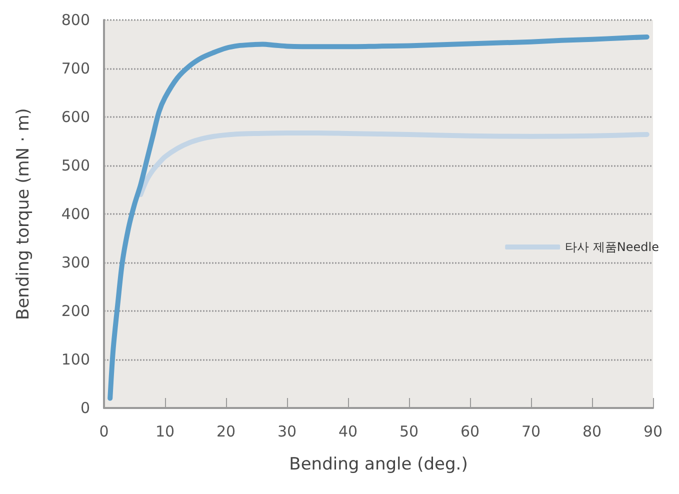 Image resolution: width=679 pixels, height=494 pixels. What do you see at coordinates (75, 20) in the screenshot?
I see `y-tick-label: 800` at bounding box center [75, 20].